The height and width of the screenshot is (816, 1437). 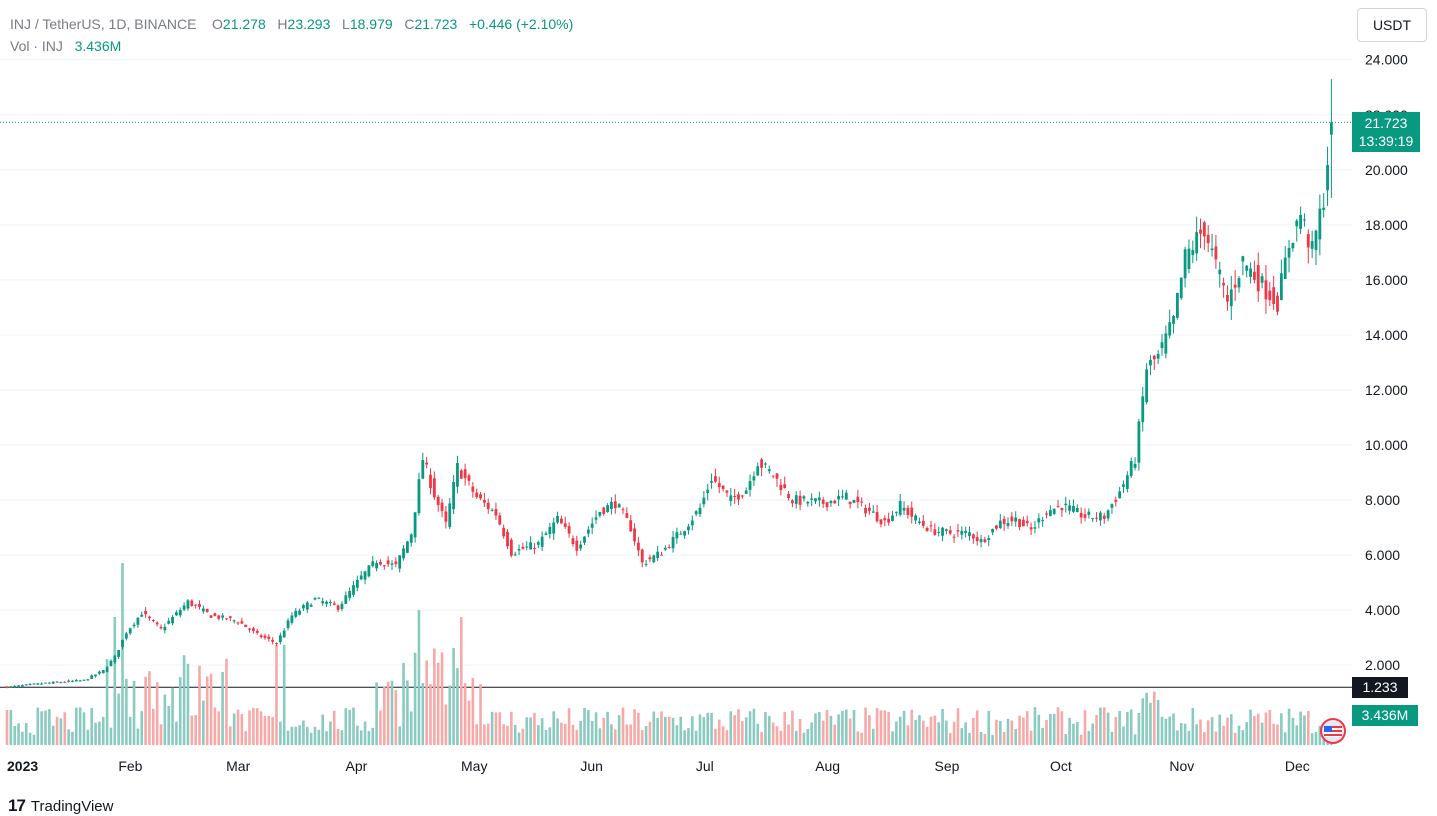 What do you see at coordinates (309, 24) in the screenshot?
I see `high-value: 23.293` at bounding box center [309, 24].